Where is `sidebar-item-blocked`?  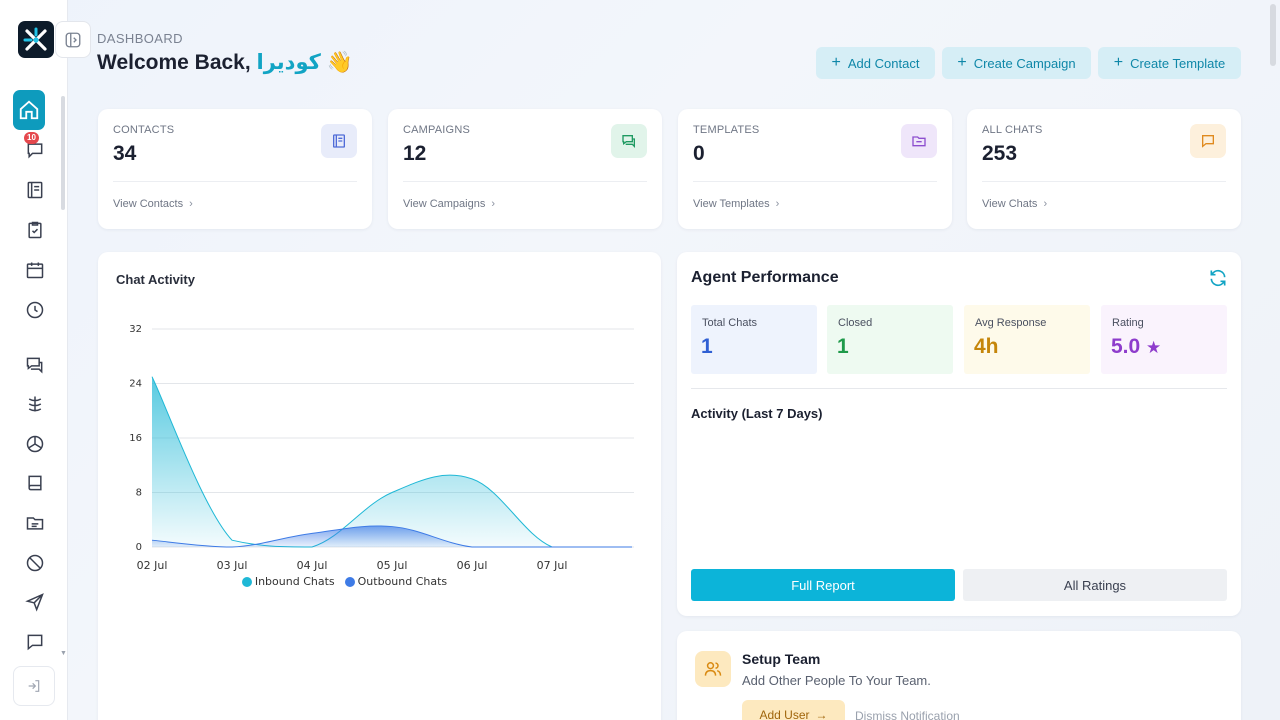
sidebar-item-blocked is located at coordinates (35, 563).